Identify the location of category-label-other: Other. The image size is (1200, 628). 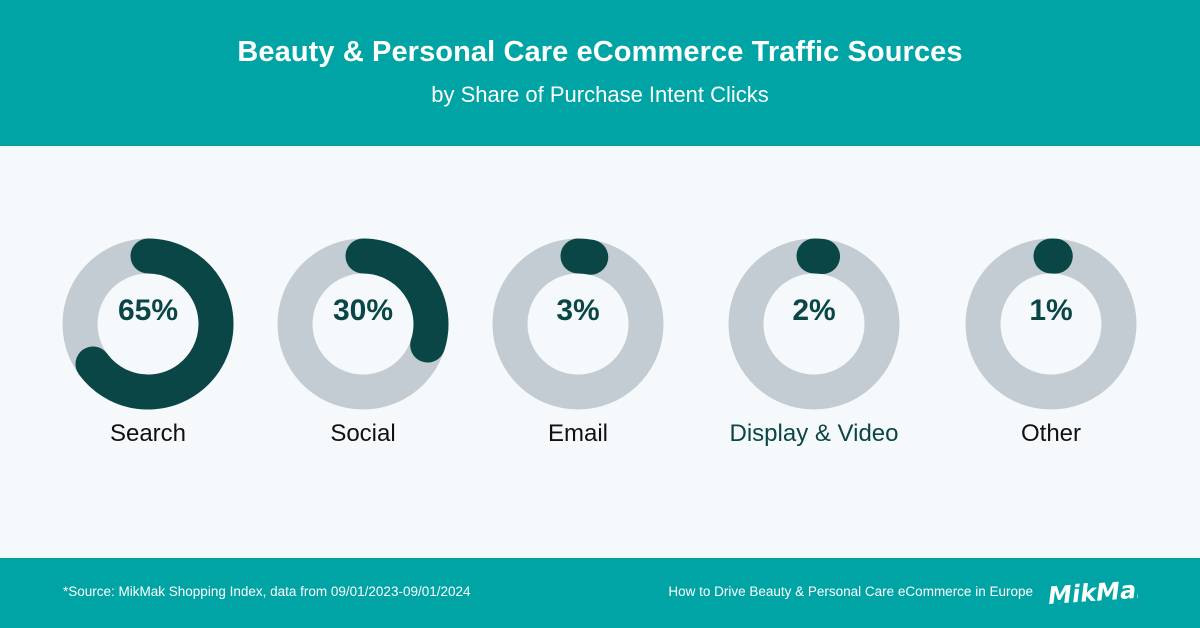
(1051, 433).